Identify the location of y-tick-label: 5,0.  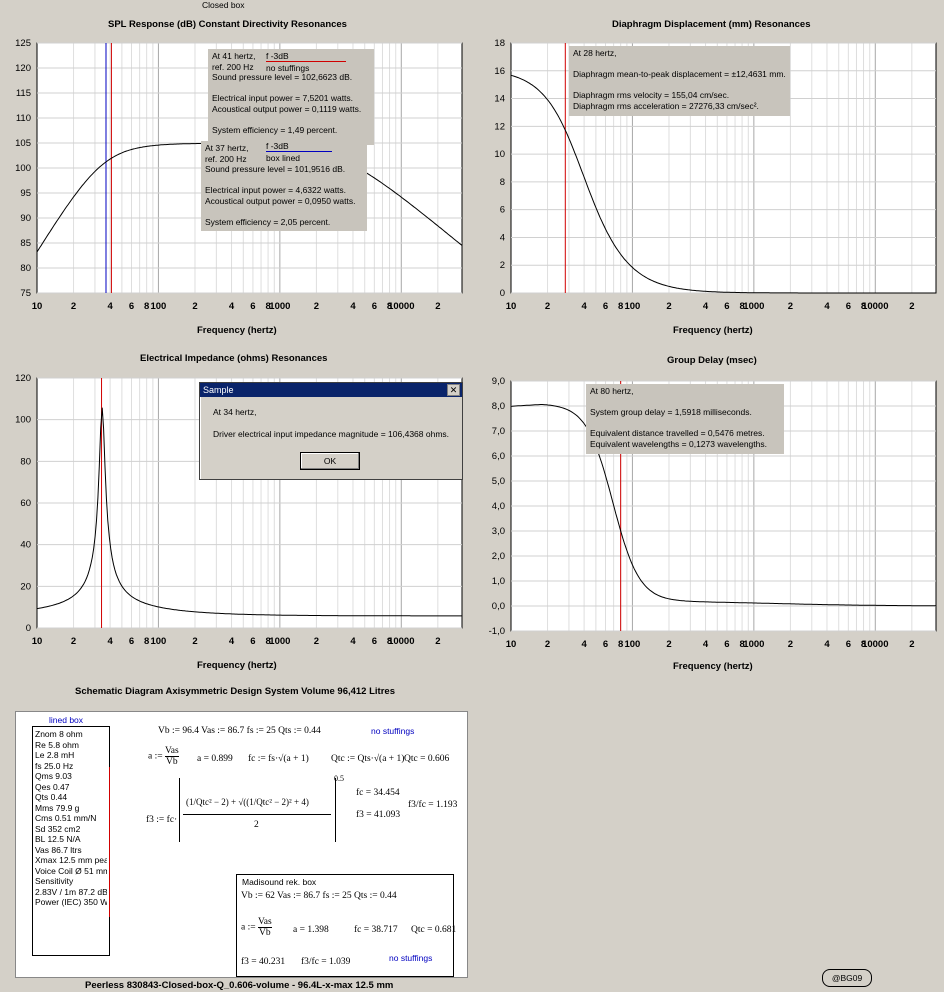
(498, 481).